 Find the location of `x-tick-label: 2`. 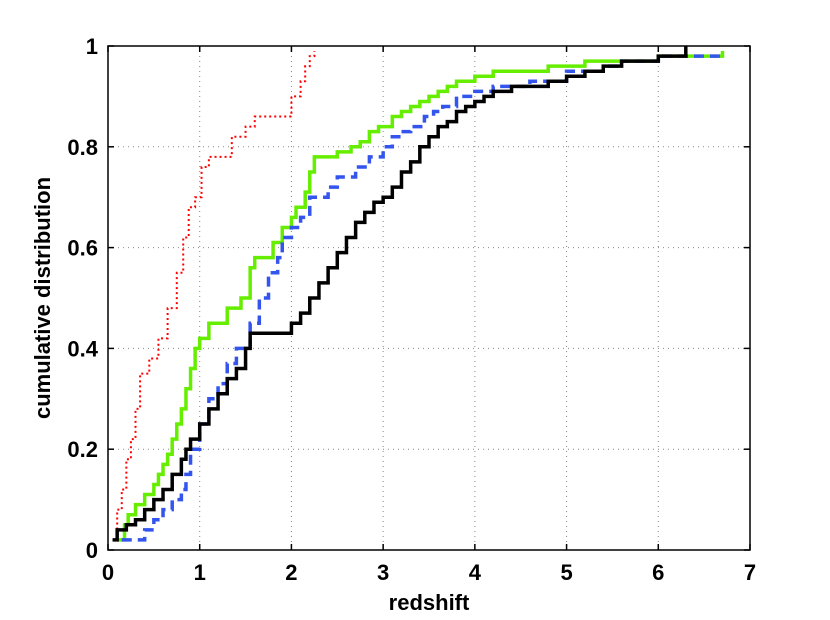

x-tick-label: 2 is located at coordinates (291, 572).